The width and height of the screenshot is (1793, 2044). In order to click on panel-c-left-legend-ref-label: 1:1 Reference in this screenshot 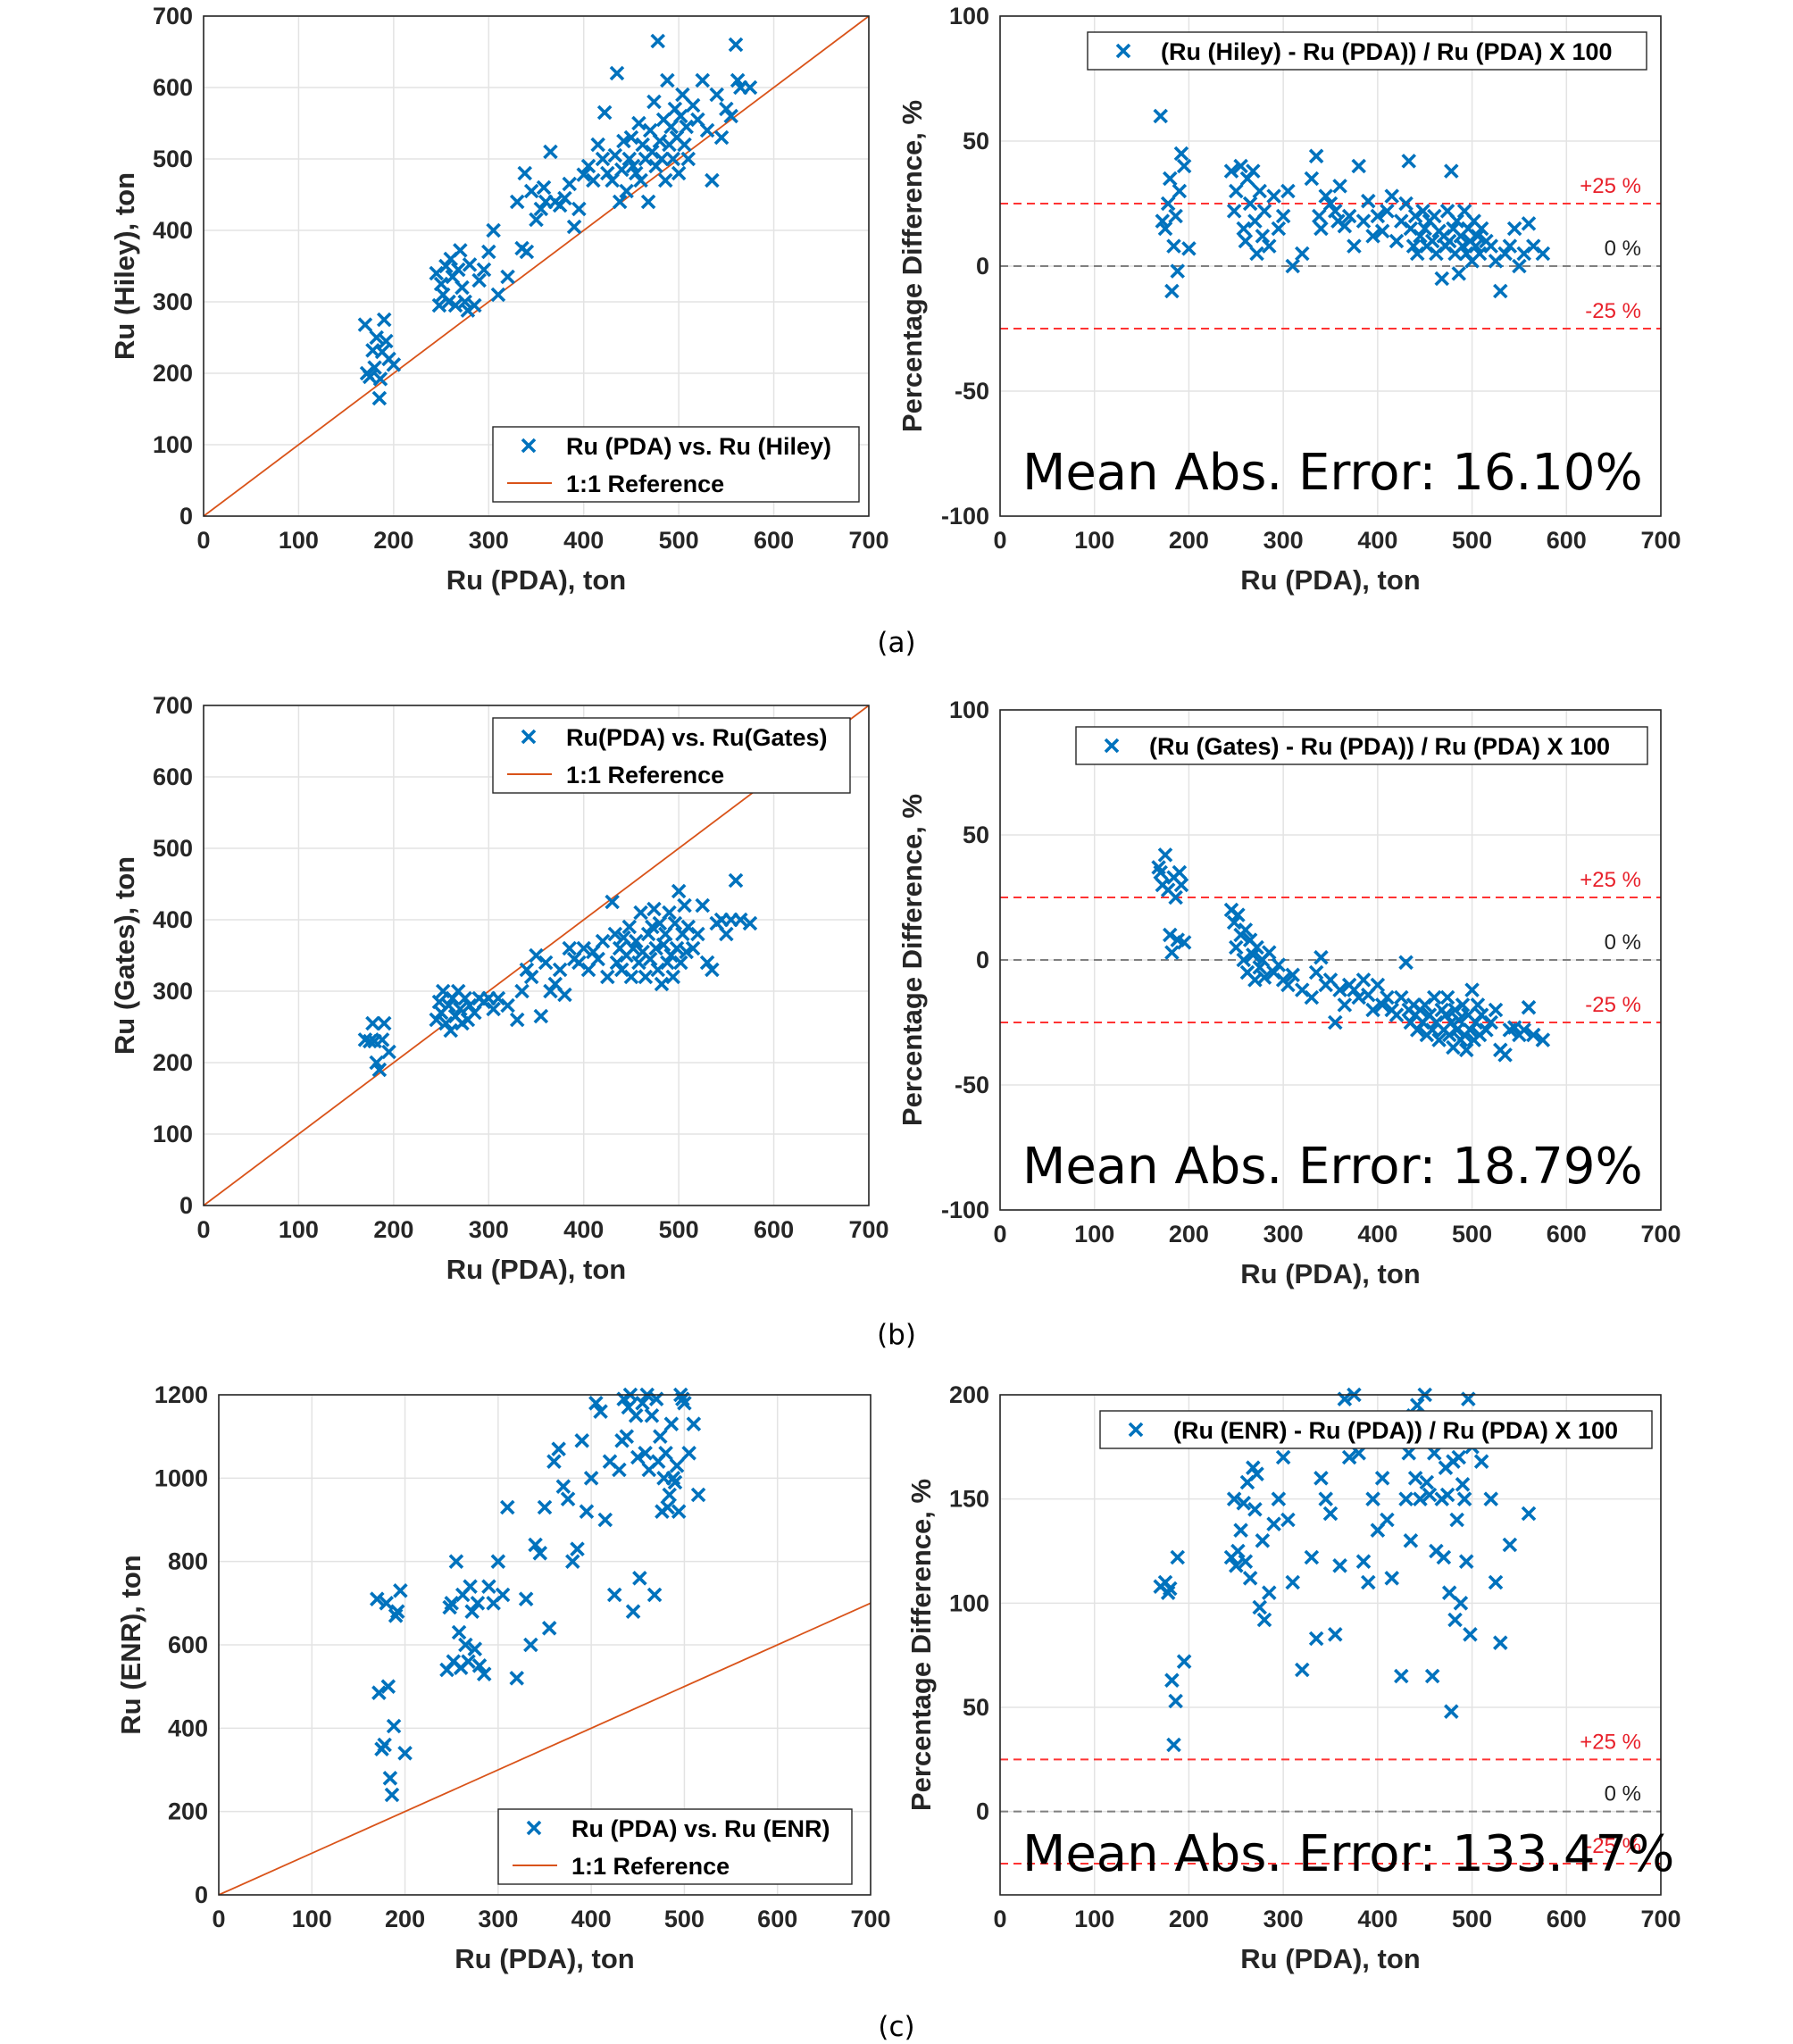, I will do `click(650, 1866)`.